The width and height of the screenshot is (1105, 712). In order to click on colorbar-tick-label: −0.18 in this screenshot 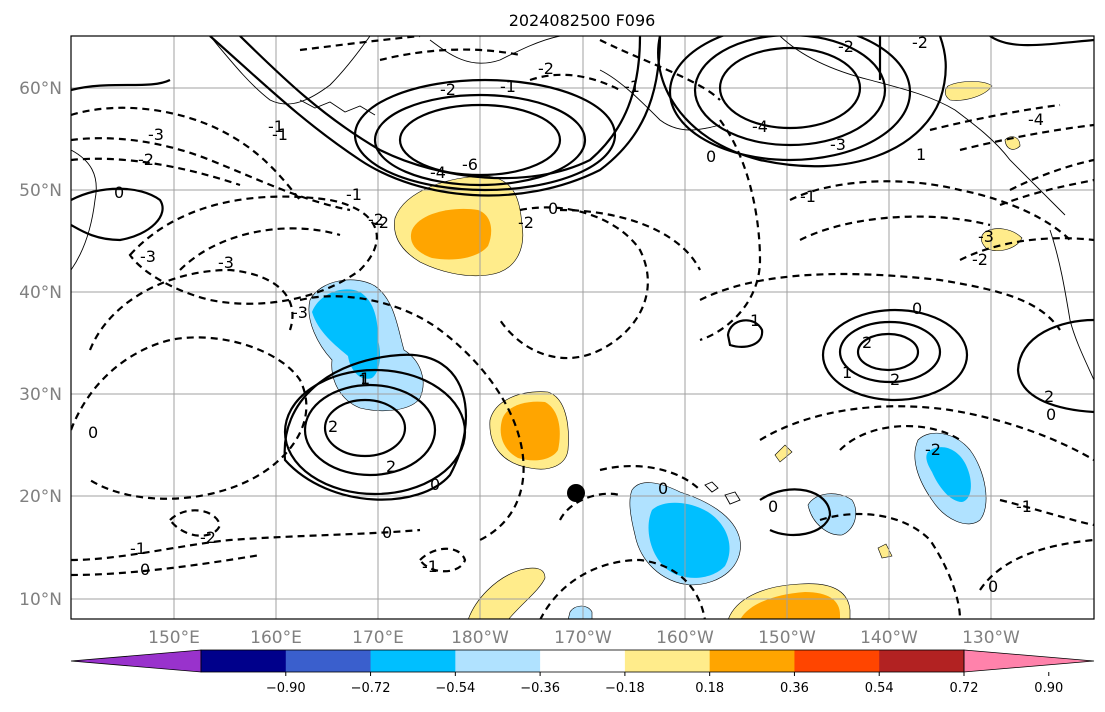, I will do `click(625, 688)`.